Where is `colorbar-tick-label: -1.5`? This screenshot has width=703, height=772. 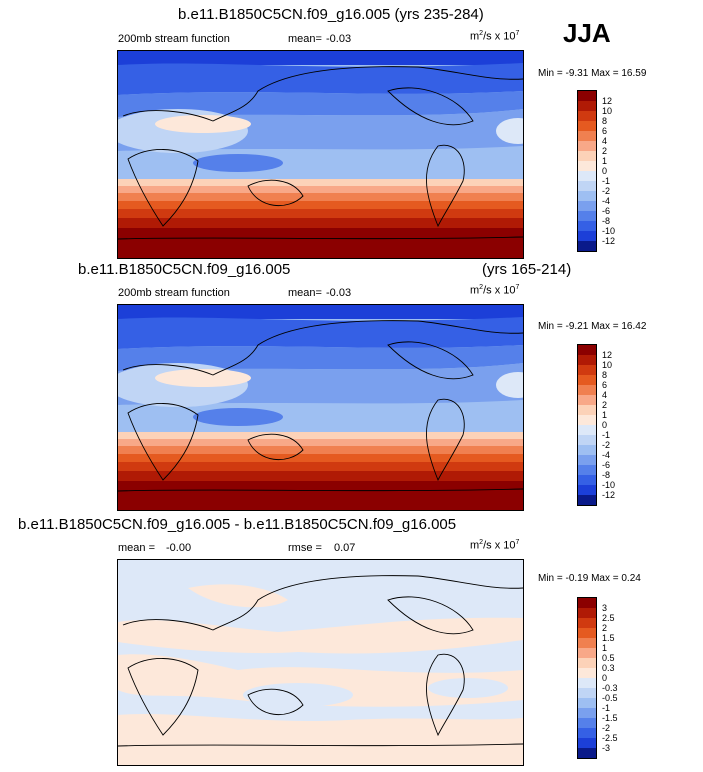 colorbar-tick-label: -1.5 is located at coordinates (610, 718).